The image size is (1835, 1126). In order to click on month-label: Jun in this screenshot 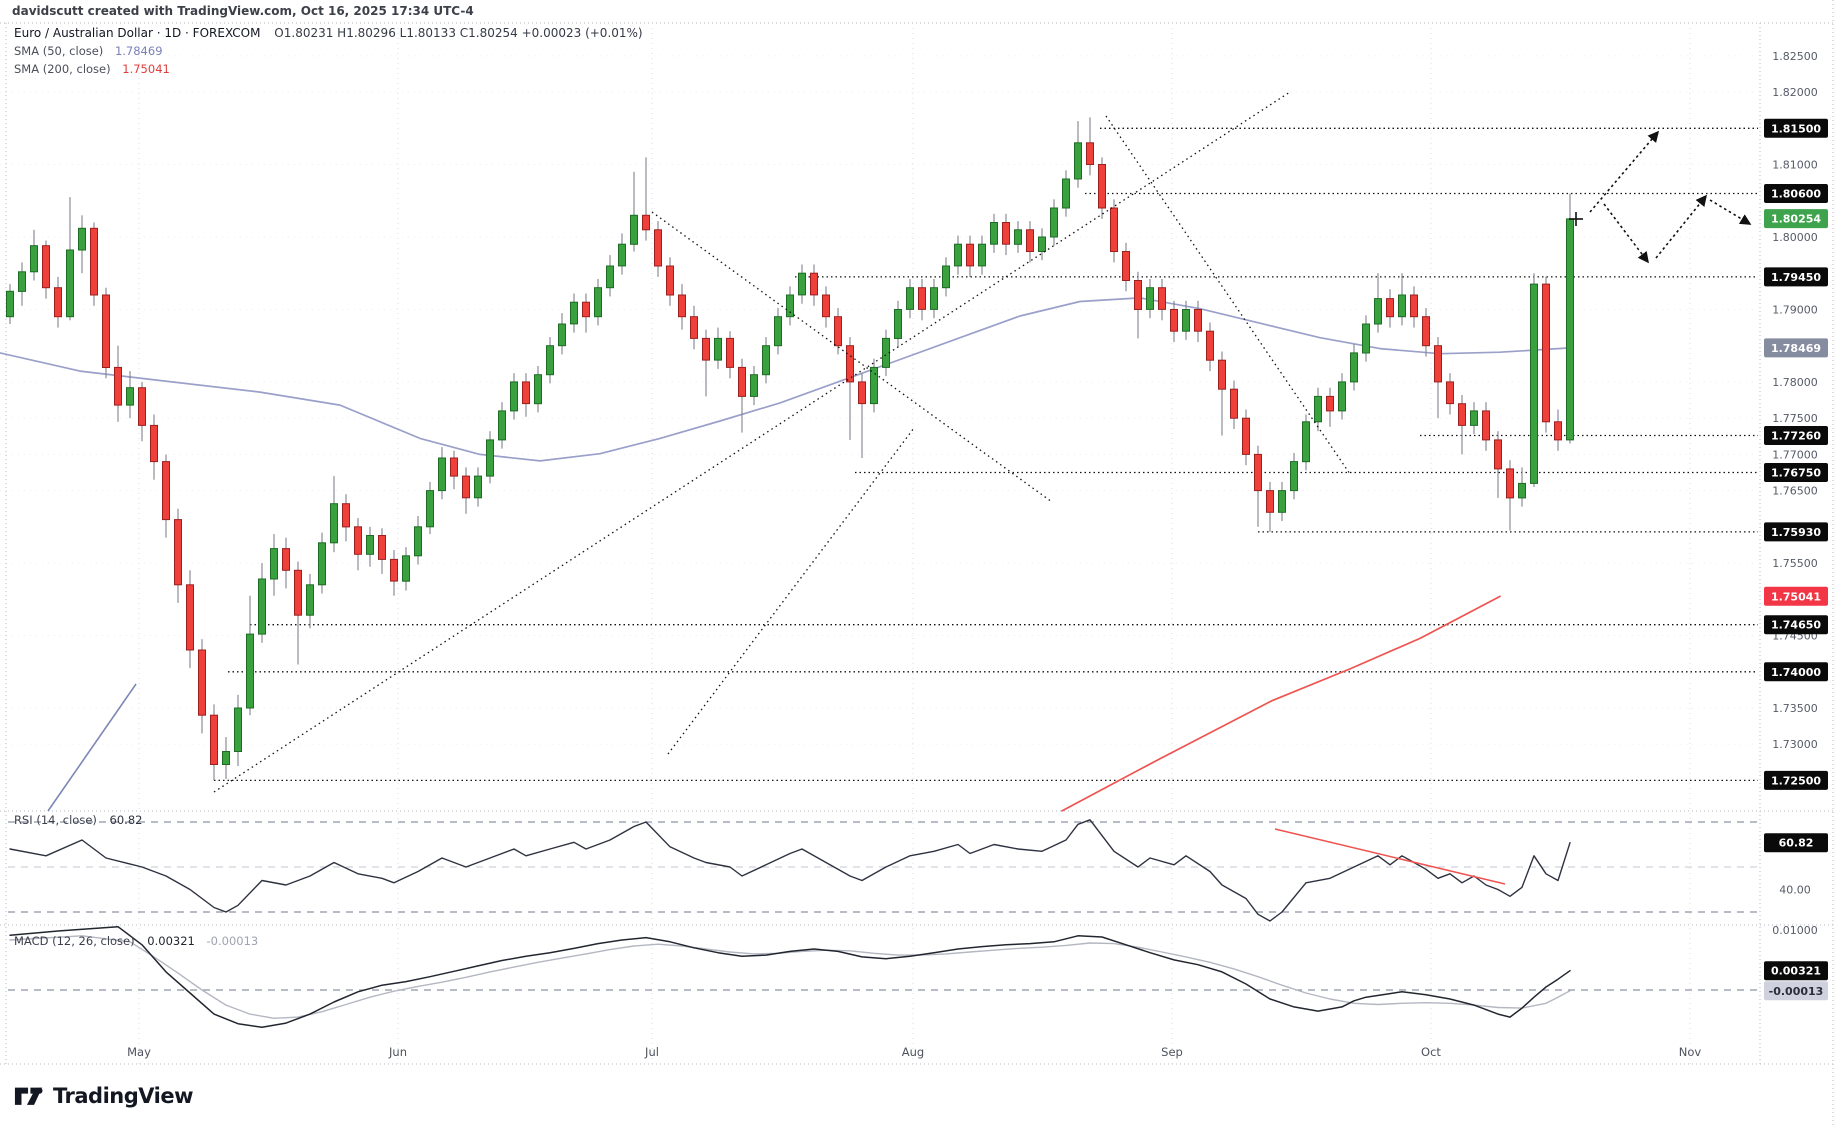, I will do `click(397, 1052)`.